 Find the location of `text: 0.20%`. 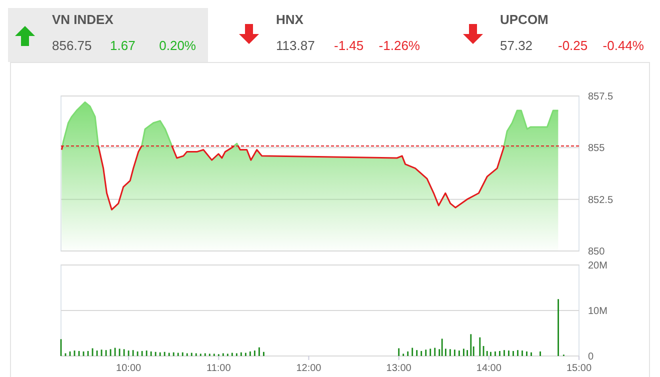

text: 0.20% is located at coordinates (177, 45).